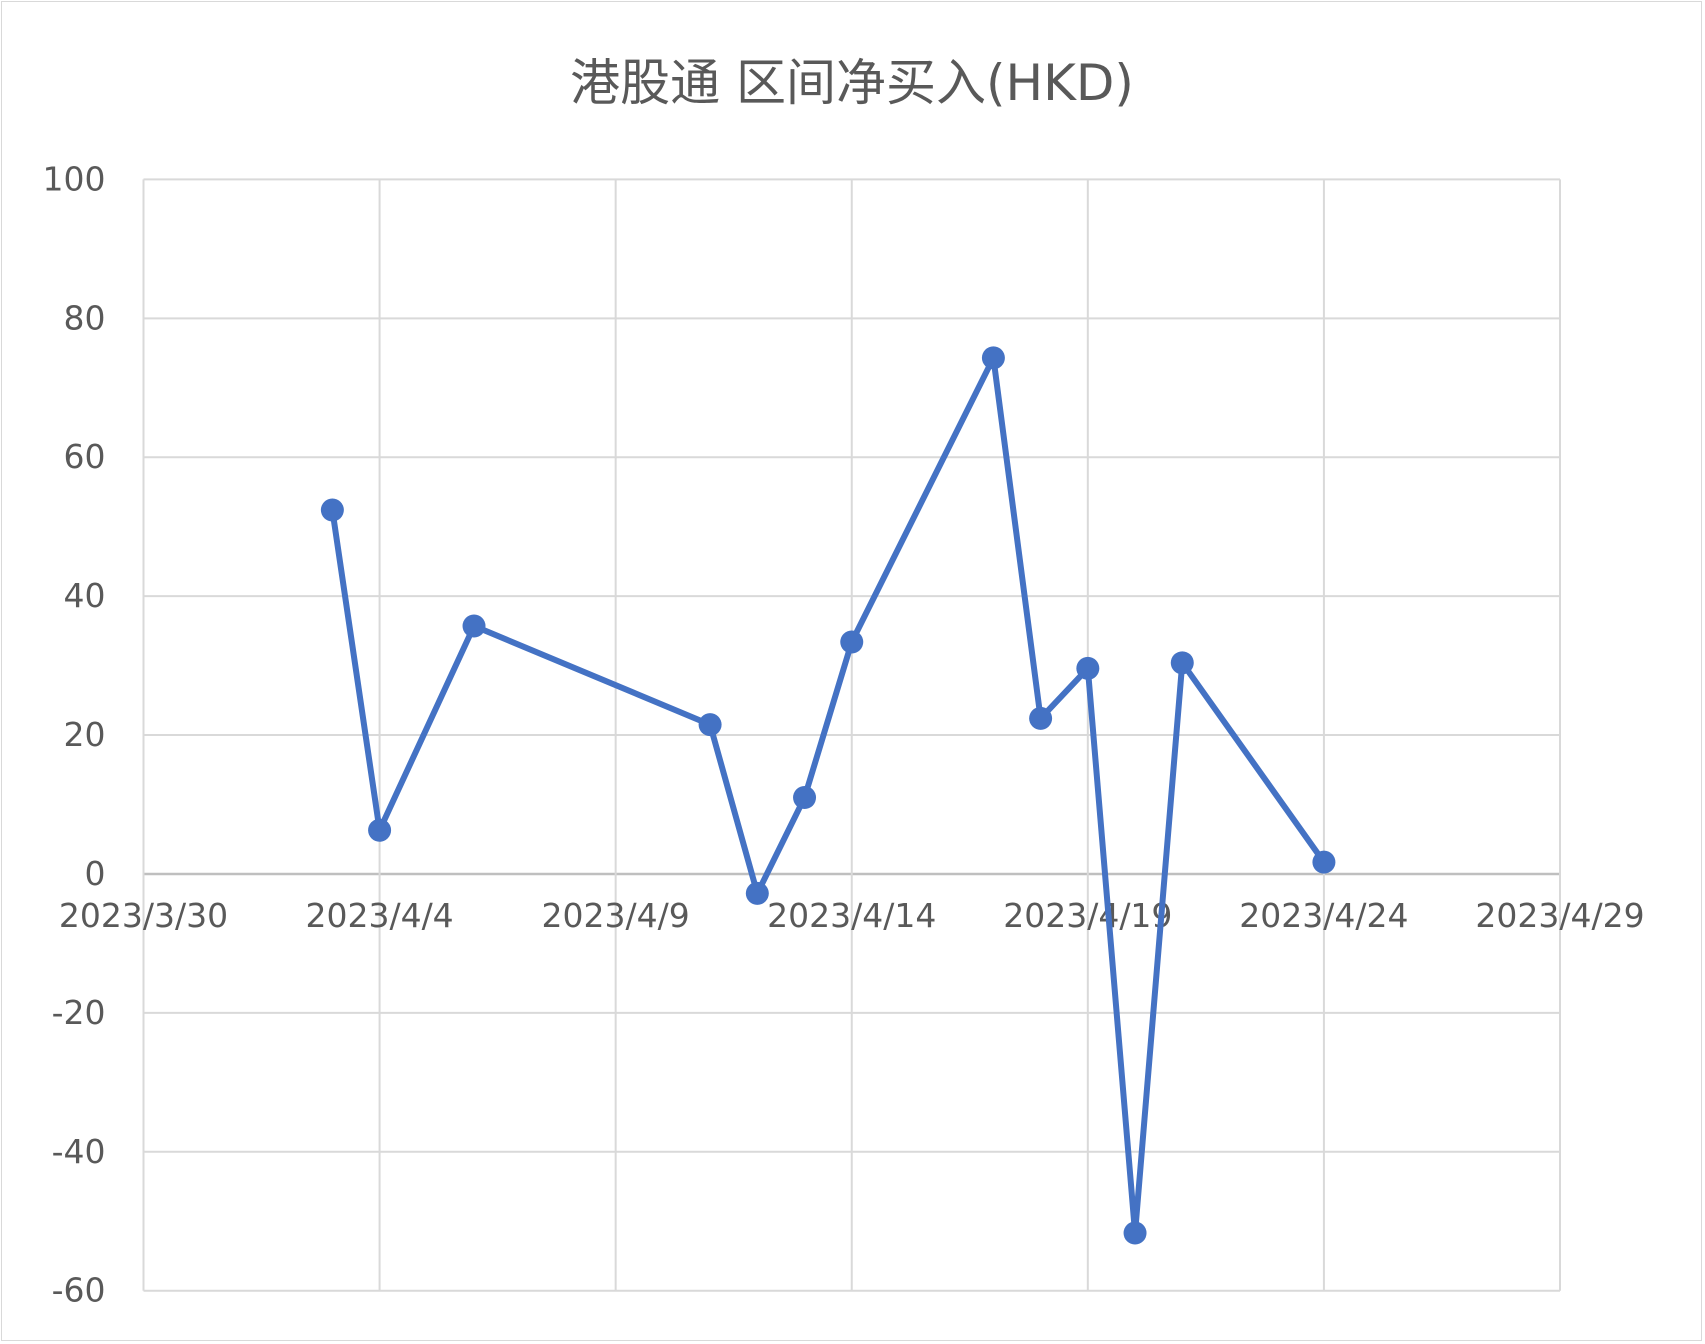  Describe the element at coordinates (85, 456) in the screenshot. I see `y-tick-label: 60` at that location.